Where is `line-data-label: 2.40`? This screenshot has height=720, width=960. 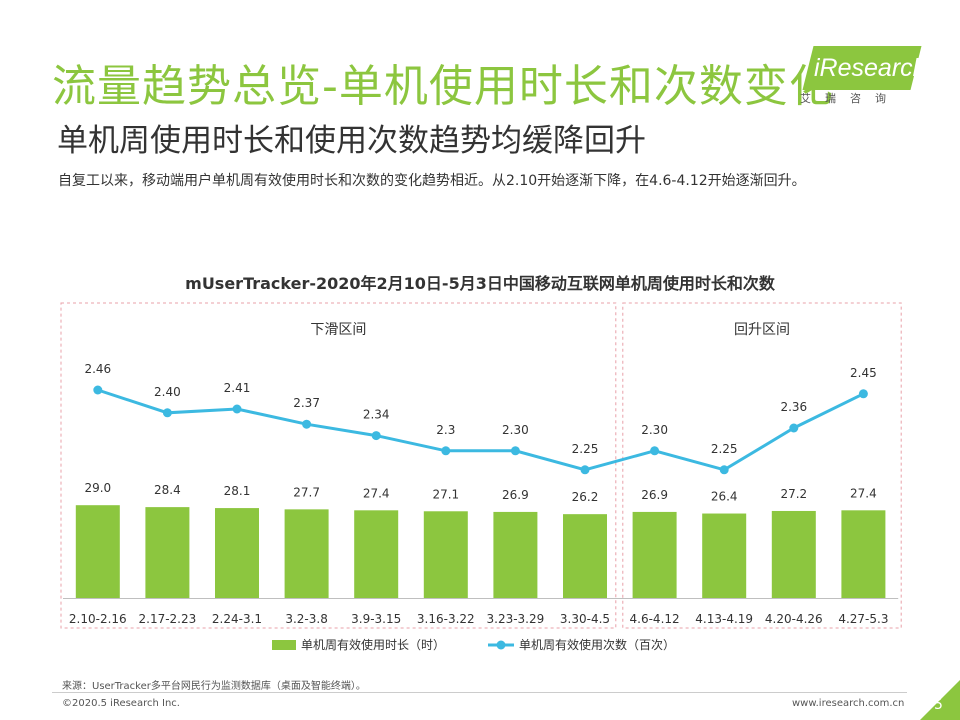
line-data-label: 2.40 is located at coordinates (167, 392).